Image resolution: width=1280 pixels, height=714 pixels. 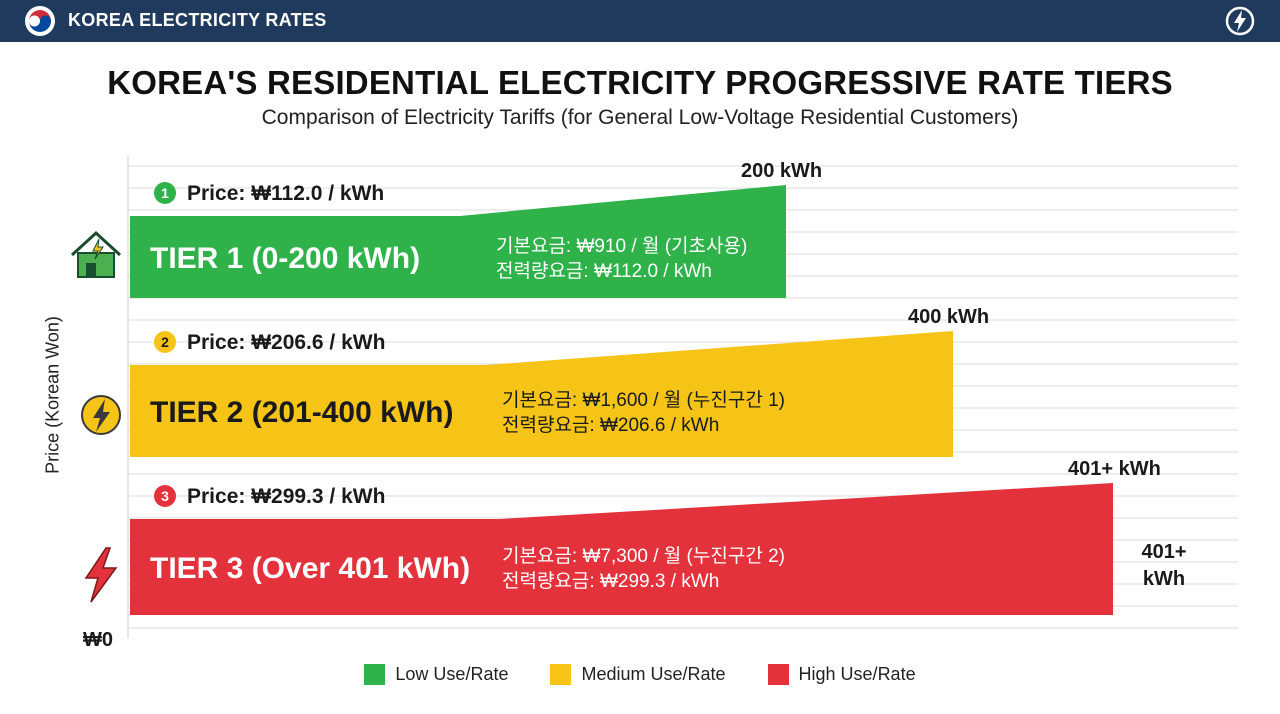 What do you see at coordinates (948, 317) in the screenshot?
I see `end-label-tier-2: 400 kWh` at bounding box center [948, 317].